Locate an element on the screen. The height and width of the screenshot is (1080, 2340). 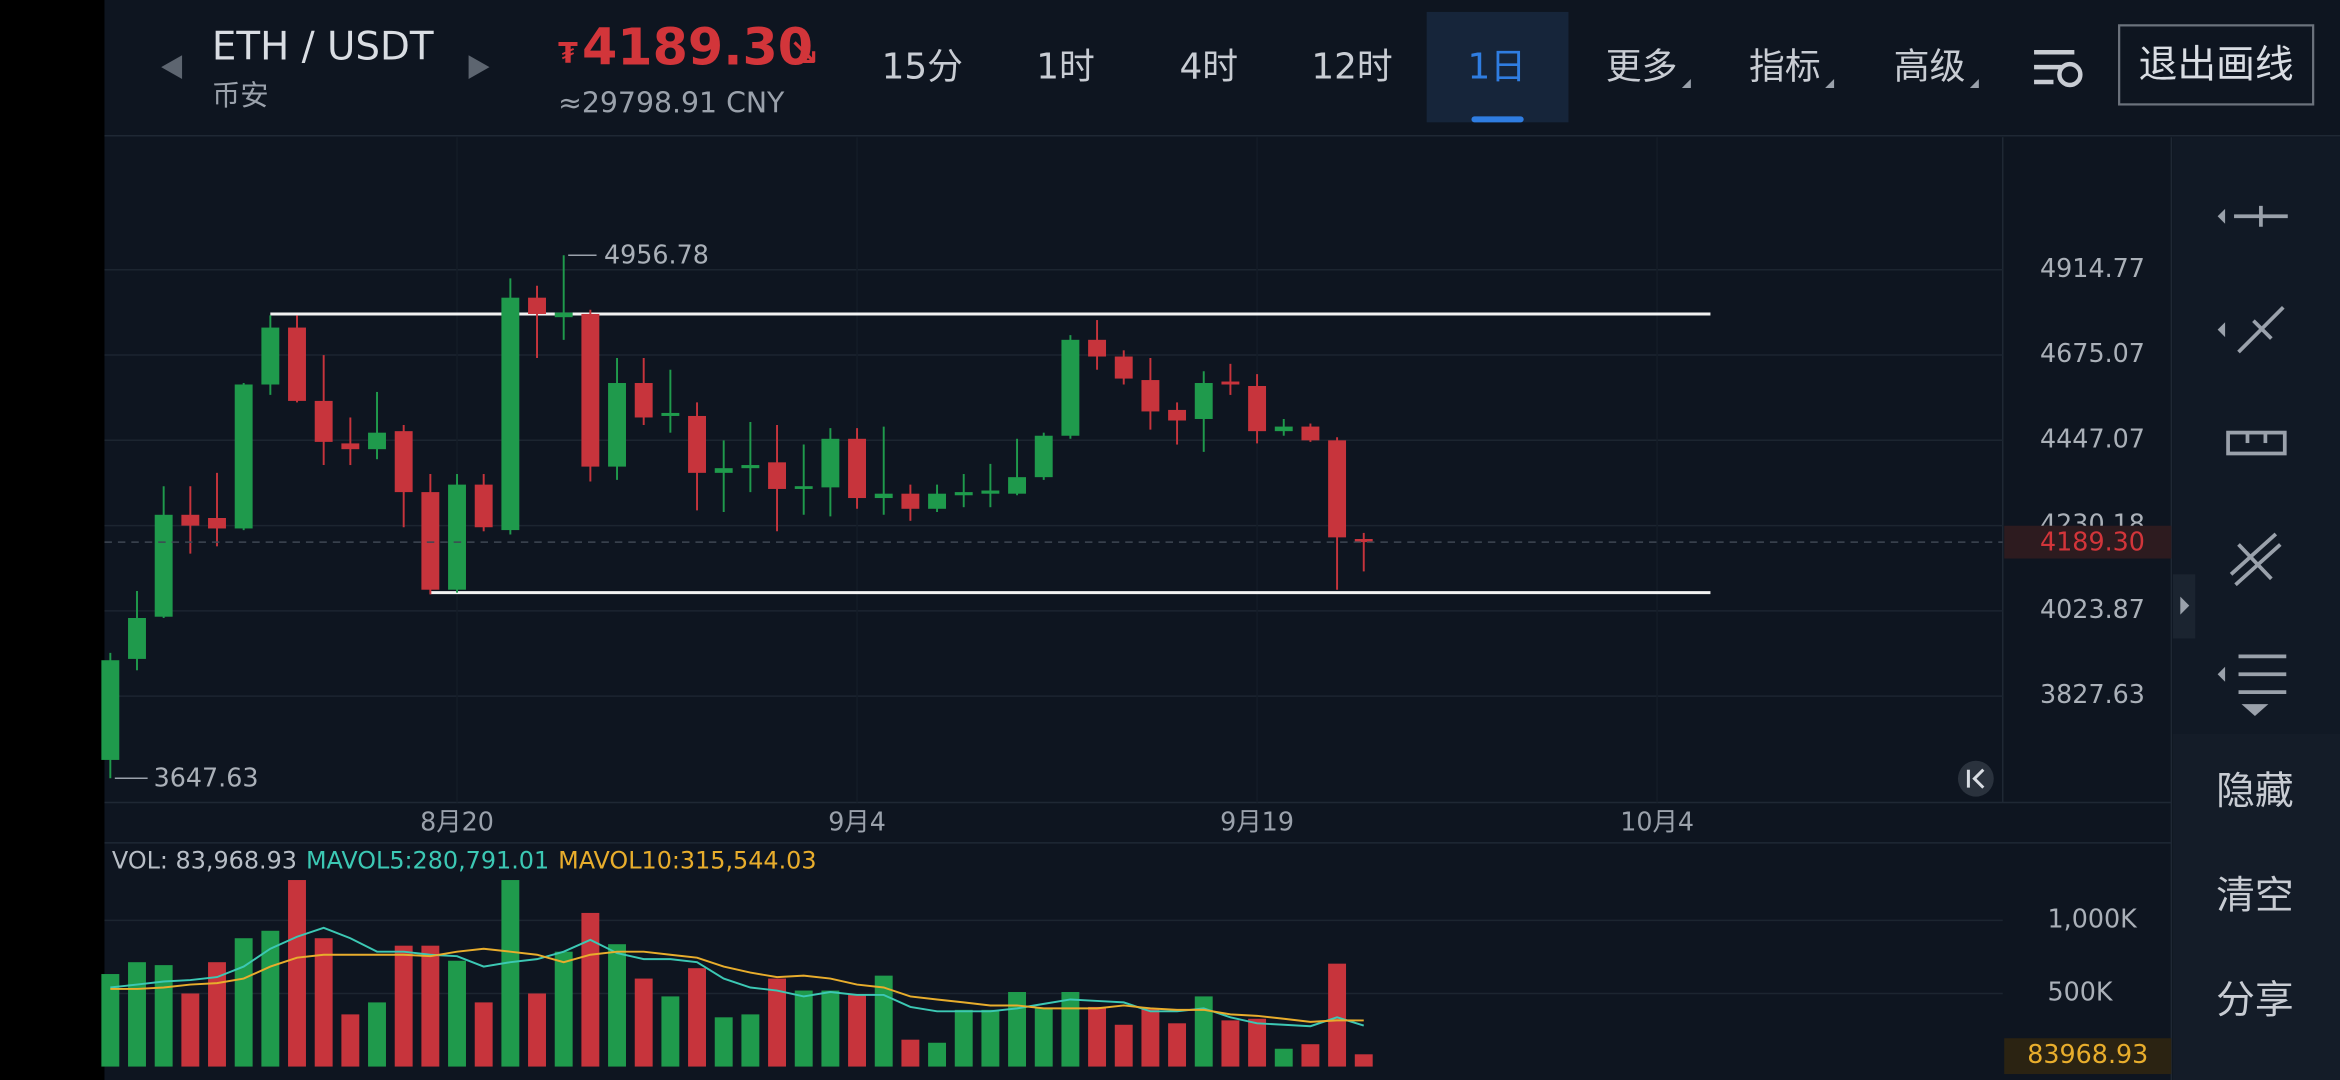
last-volume-label: 83968.93 is located at coordinates (2087, 1054).